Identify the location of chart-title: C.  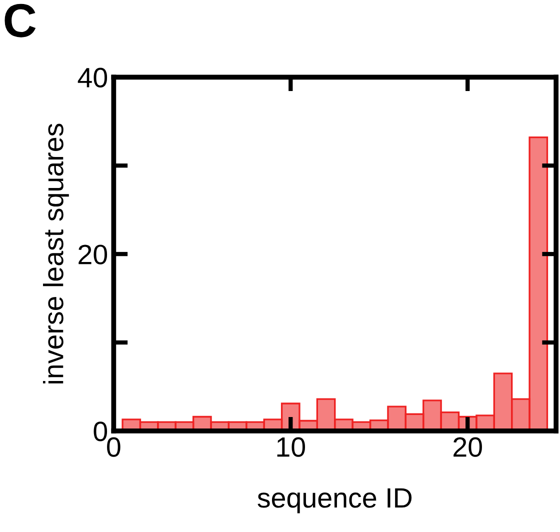
(20, 21).